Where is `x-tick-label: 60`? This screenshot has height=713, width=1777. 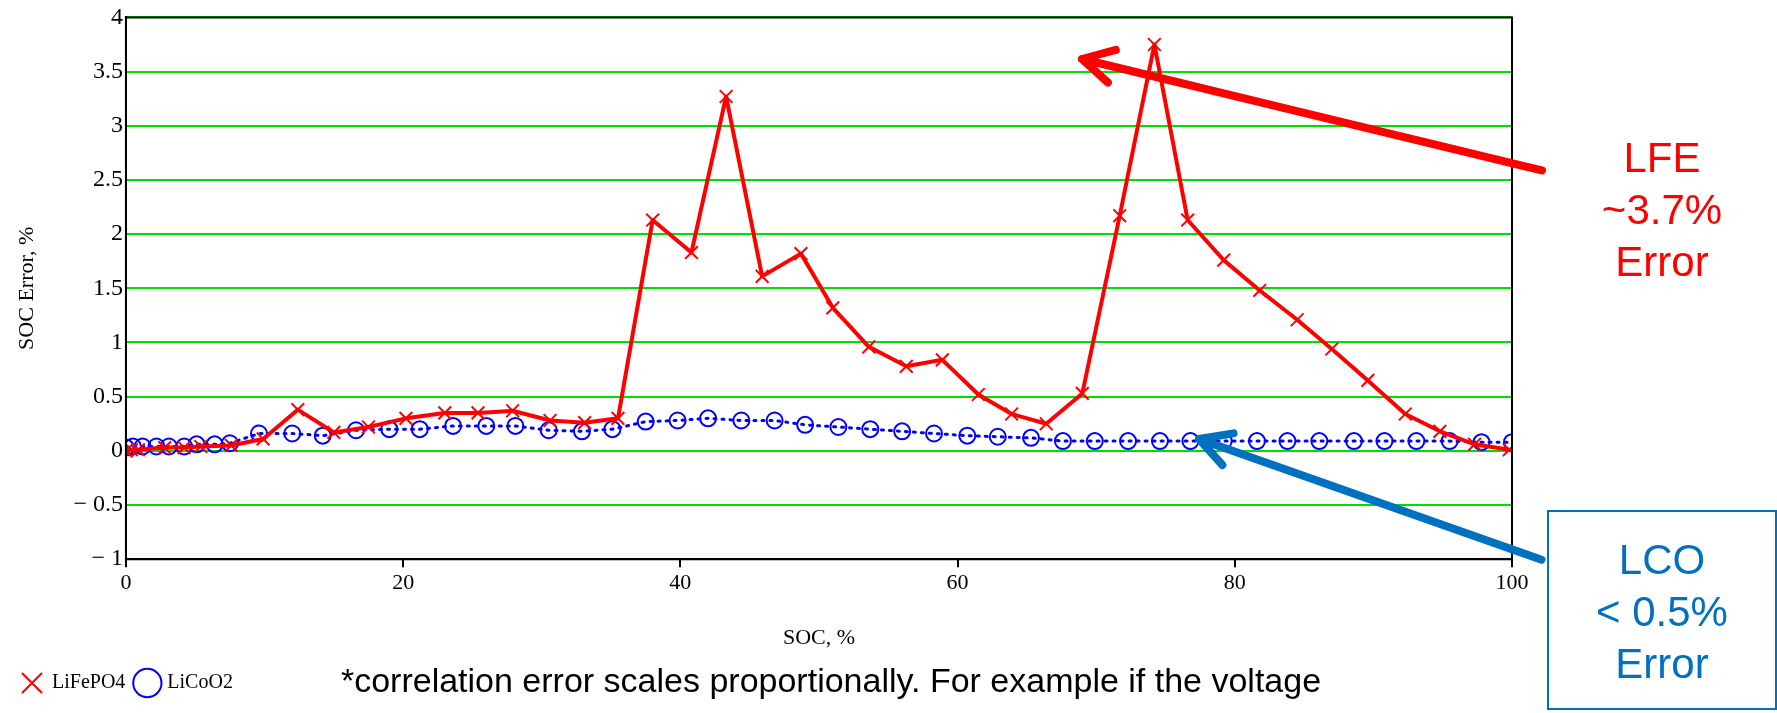 x-tick-label: 60 is located at coordinates (957, 582).